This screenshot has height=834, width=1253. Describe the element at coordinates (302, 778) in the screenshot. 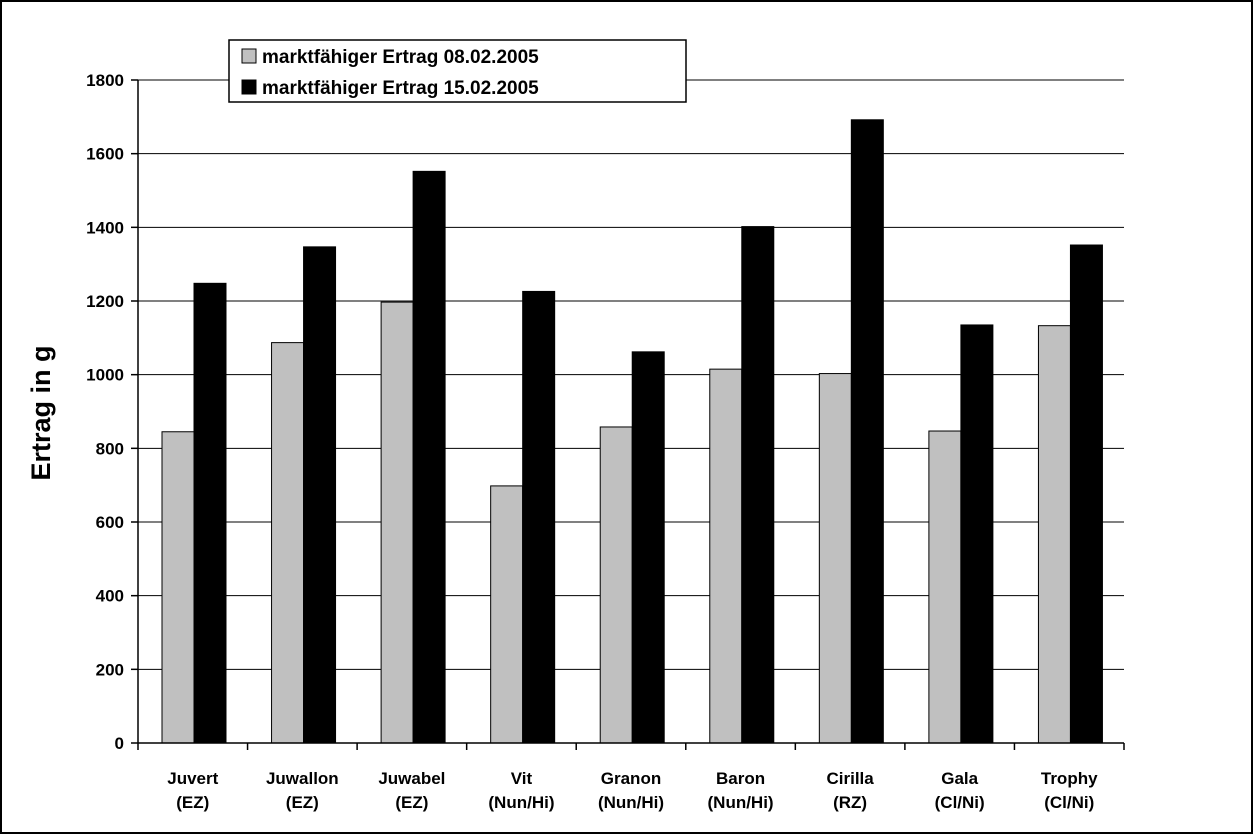

I see `x-tick-label: Juwallon` at that location.